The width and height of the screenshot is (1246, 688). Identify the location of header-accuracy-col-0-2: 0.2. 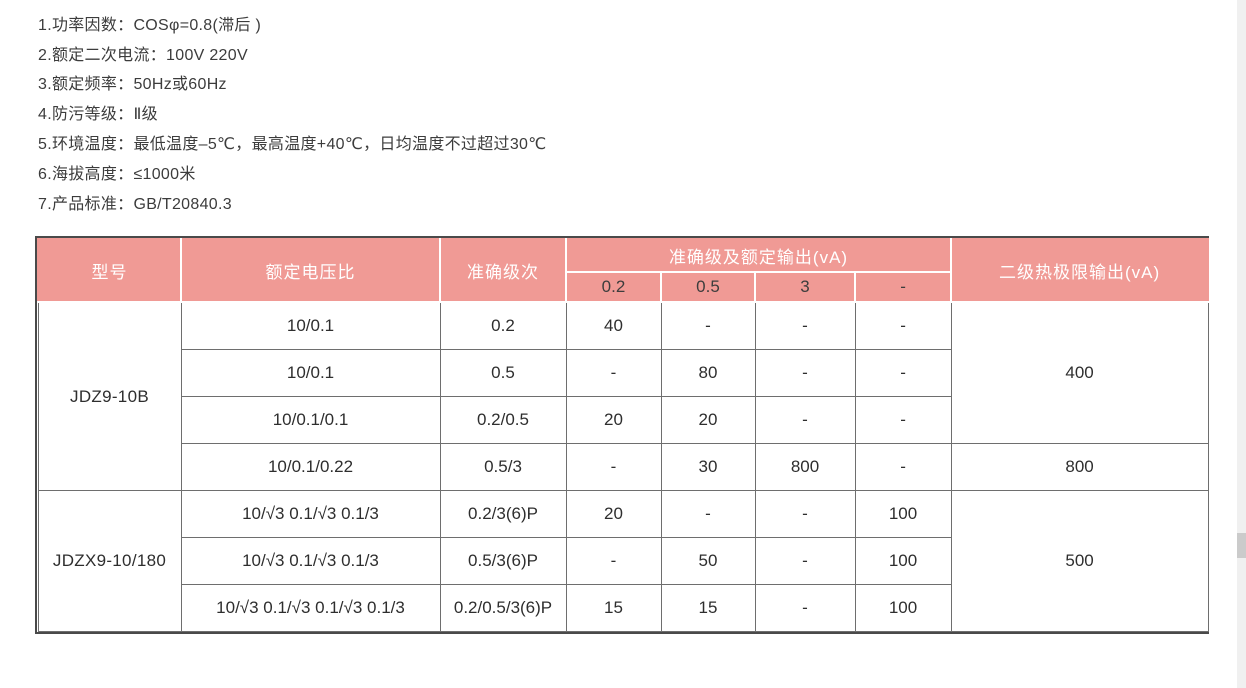
(613, 287).